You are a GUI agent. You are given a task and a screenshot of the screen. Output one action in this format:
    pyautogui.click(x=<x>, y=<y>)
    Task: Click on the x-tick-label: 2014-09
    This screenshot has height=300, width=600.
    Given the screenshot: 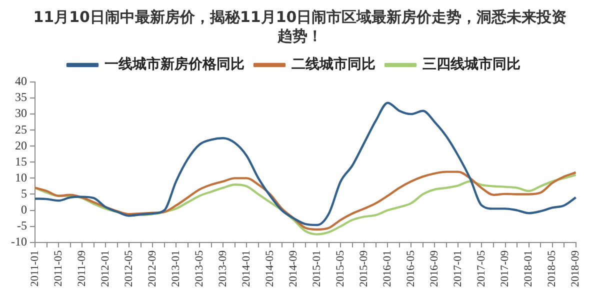 What is the action you would take?
    pyautogui.click(x=294, y=269)
    